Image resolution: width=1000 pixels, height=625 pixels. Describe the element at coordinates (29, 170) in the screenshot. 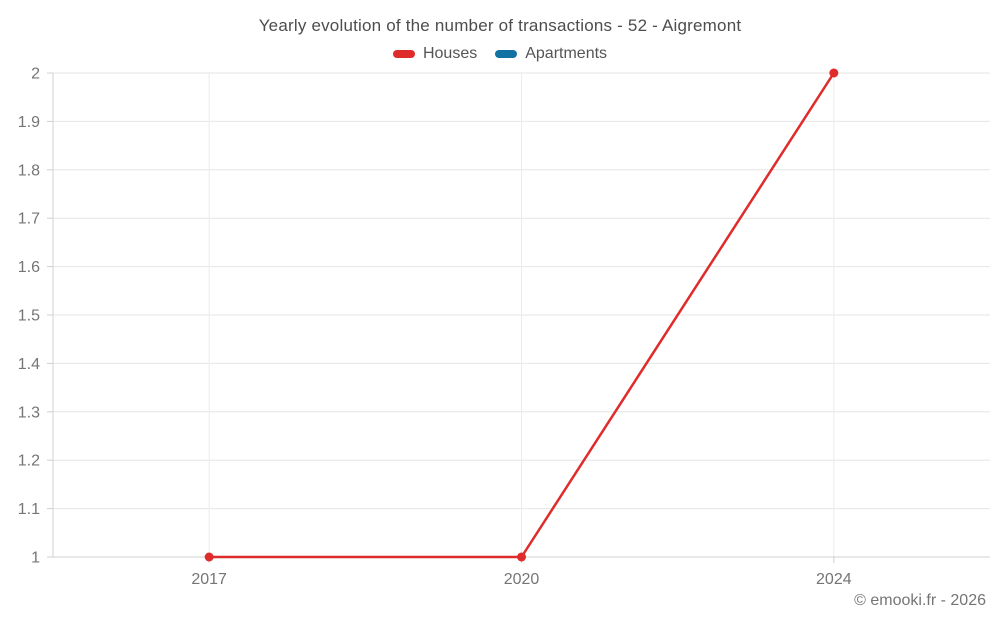

I see `y-tick-label: 1.8` at that location.